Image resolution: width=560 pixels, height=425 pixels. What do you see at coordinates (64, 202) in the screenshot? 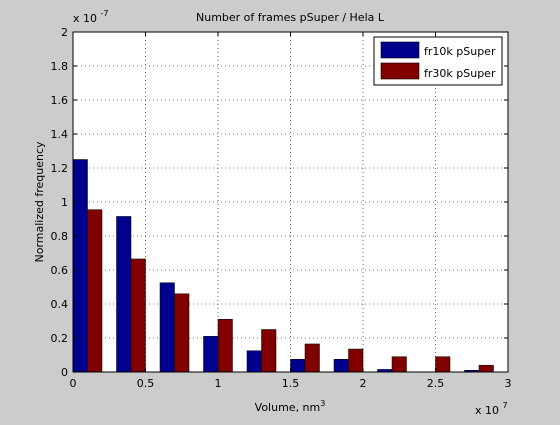
I see `y-tick-label: 1` at bounding box center [64, 202].